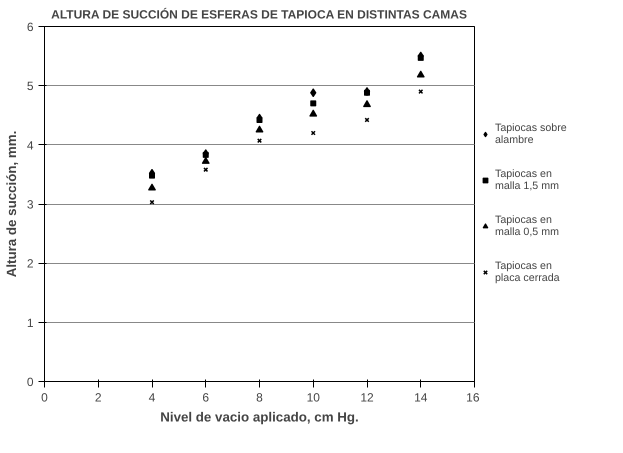 The height and width of the screenshot is (453, 623). What do you see at coordinates (313, 397) in the screenshot?
I see `x-tick-label: 10` at bounding box center [313, 397].